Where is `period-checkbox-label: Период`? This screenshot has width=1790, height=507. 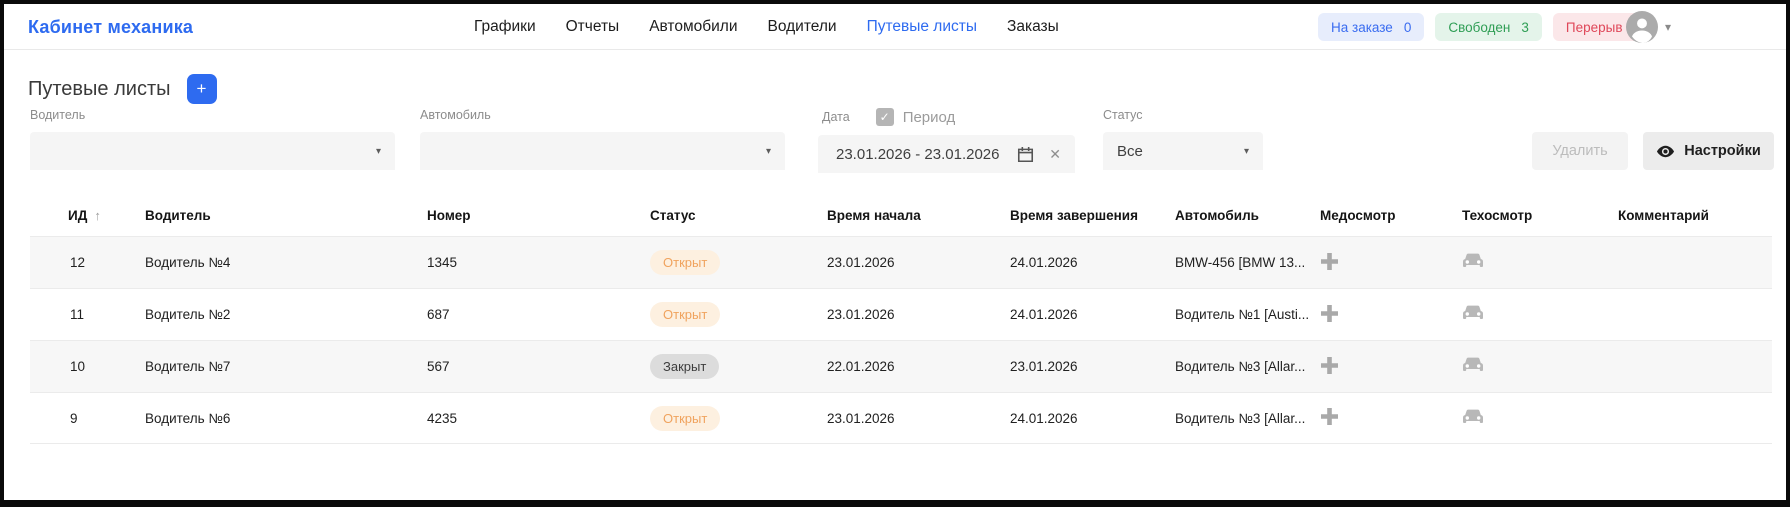 period-checkbox-label: Период is located at coordinates (929, 117).